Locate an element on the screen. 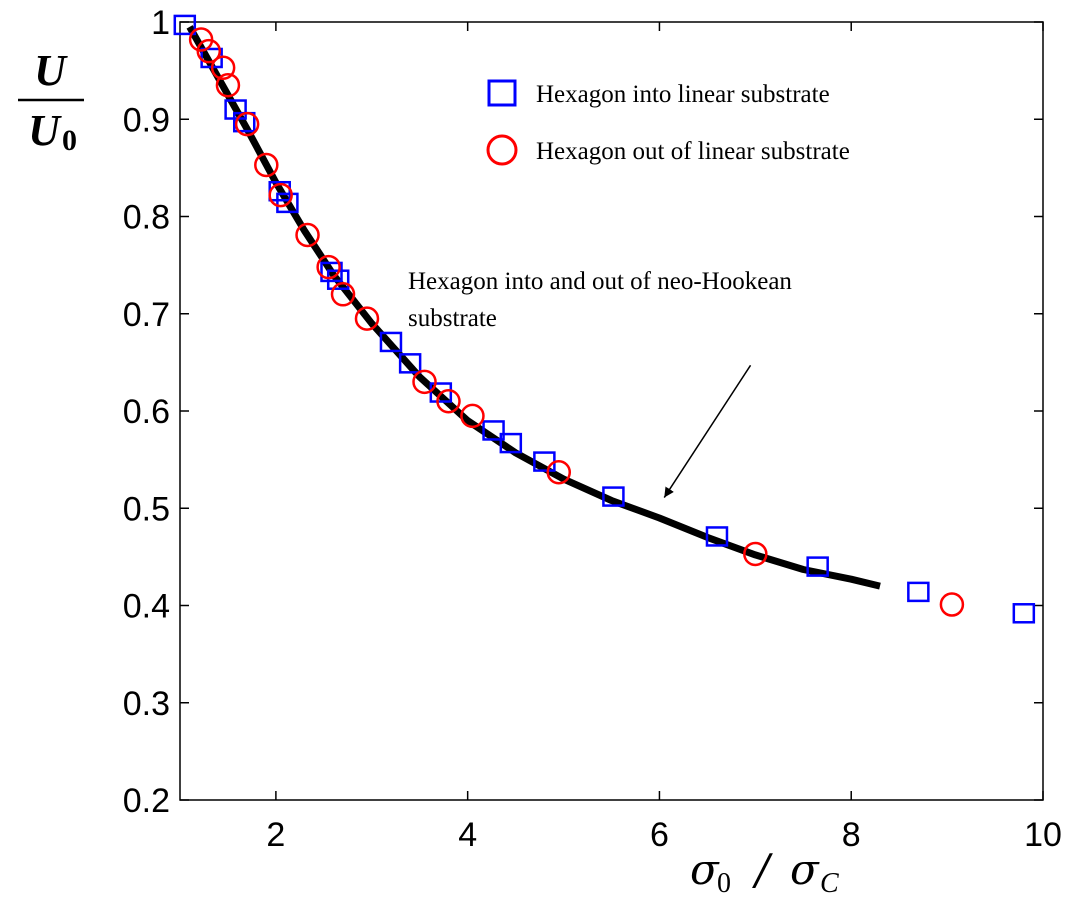  y-label-denominator: U is located at coordinates (45, 130).